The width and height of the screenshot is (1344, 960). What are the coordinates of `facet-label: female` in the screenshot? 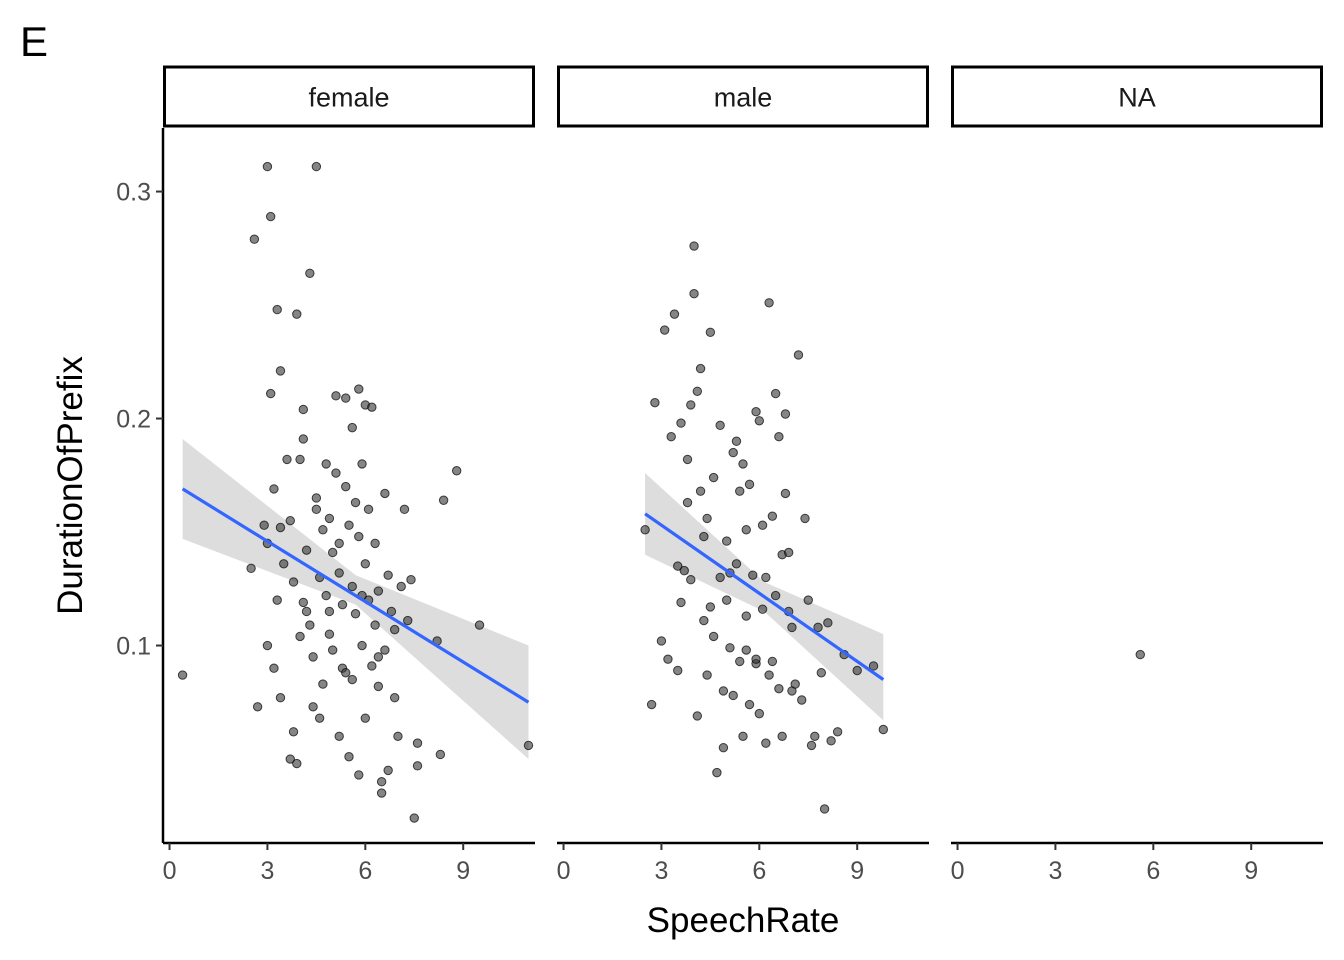 It's located at (348, 98).